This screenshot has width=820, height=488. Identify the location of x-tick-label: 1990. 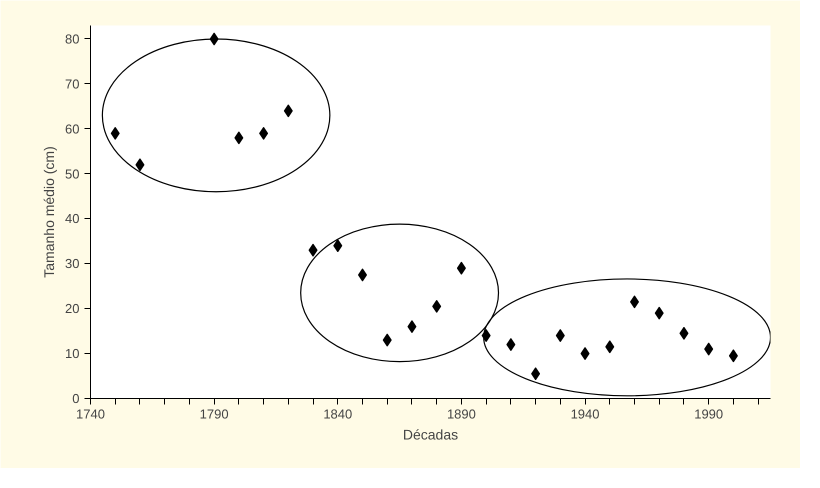
(709, 414).